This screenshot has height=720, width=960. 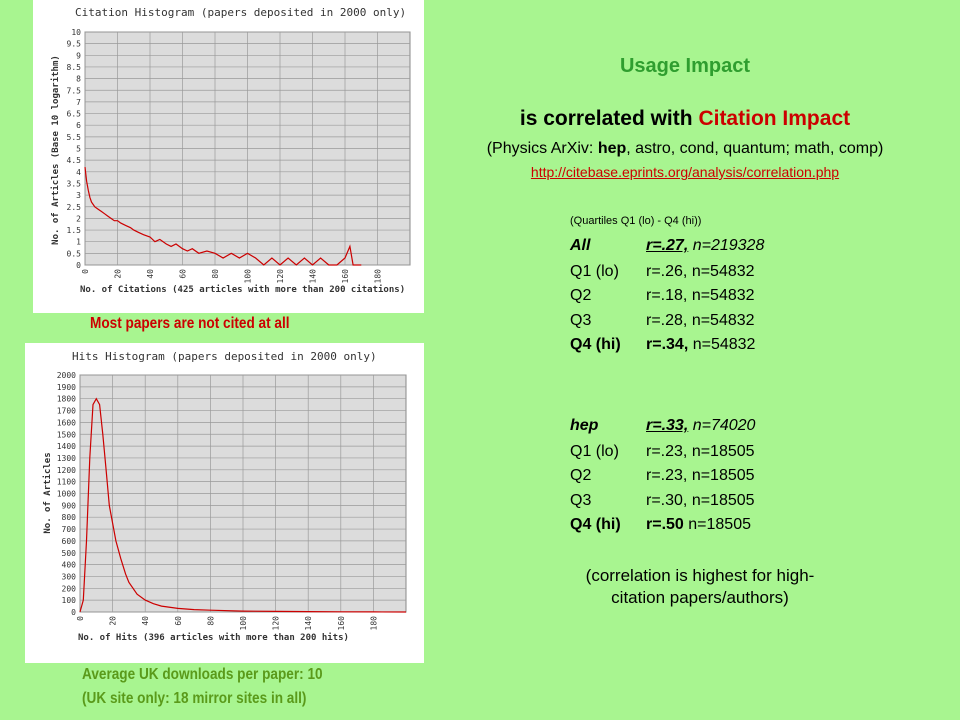 What do you see at coordinates (74, 207) in the screenshot?
I see `y-tick-label: 2.5` at bounding box center [74, 207].